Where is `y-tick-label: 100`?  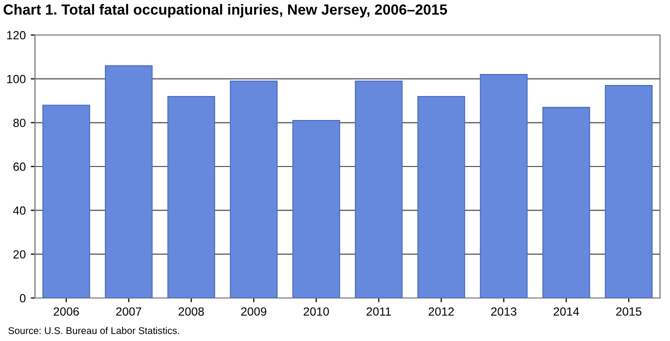 y-tick-label: 100 is located at coordinates (16, 79).